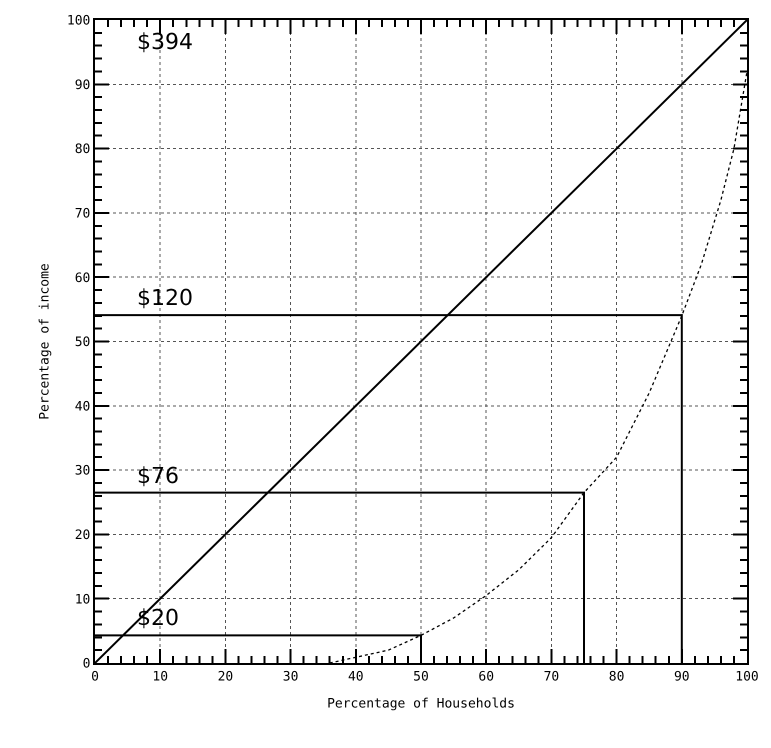 This screenshot has height=748, width=771. What do you see at coordinates (82, 535) in the screenshot?
I see `y-tick-label: 20` at bounding box center [82, 535].